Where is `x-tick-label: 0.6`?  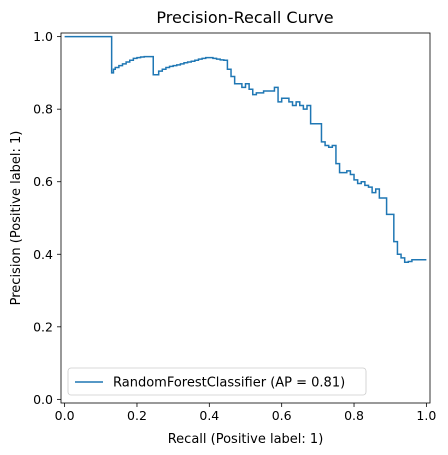 x-tick-label: 0.6 is located at coordinates (282, 415).